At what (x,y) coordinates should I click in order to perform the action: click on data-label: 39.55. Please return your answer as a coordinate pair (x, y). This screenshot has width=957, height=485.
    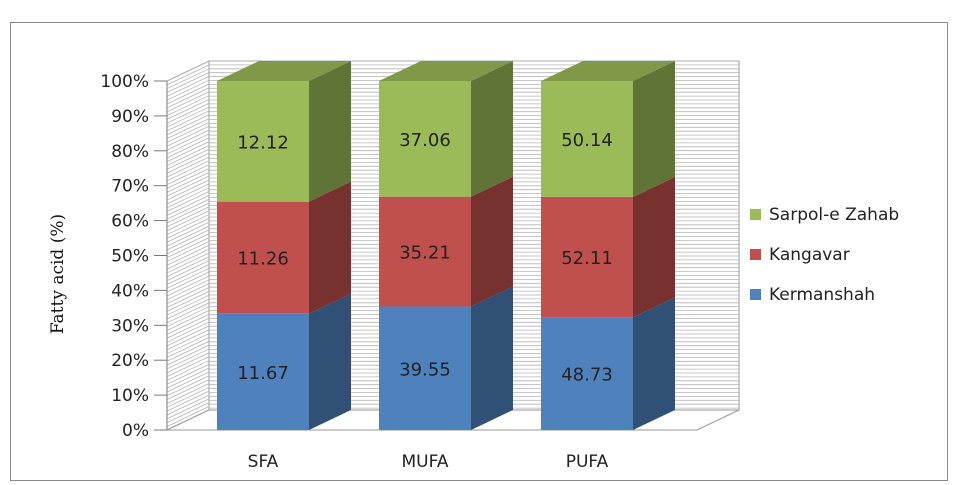
    Looking at the image, I should click on (425, 369).